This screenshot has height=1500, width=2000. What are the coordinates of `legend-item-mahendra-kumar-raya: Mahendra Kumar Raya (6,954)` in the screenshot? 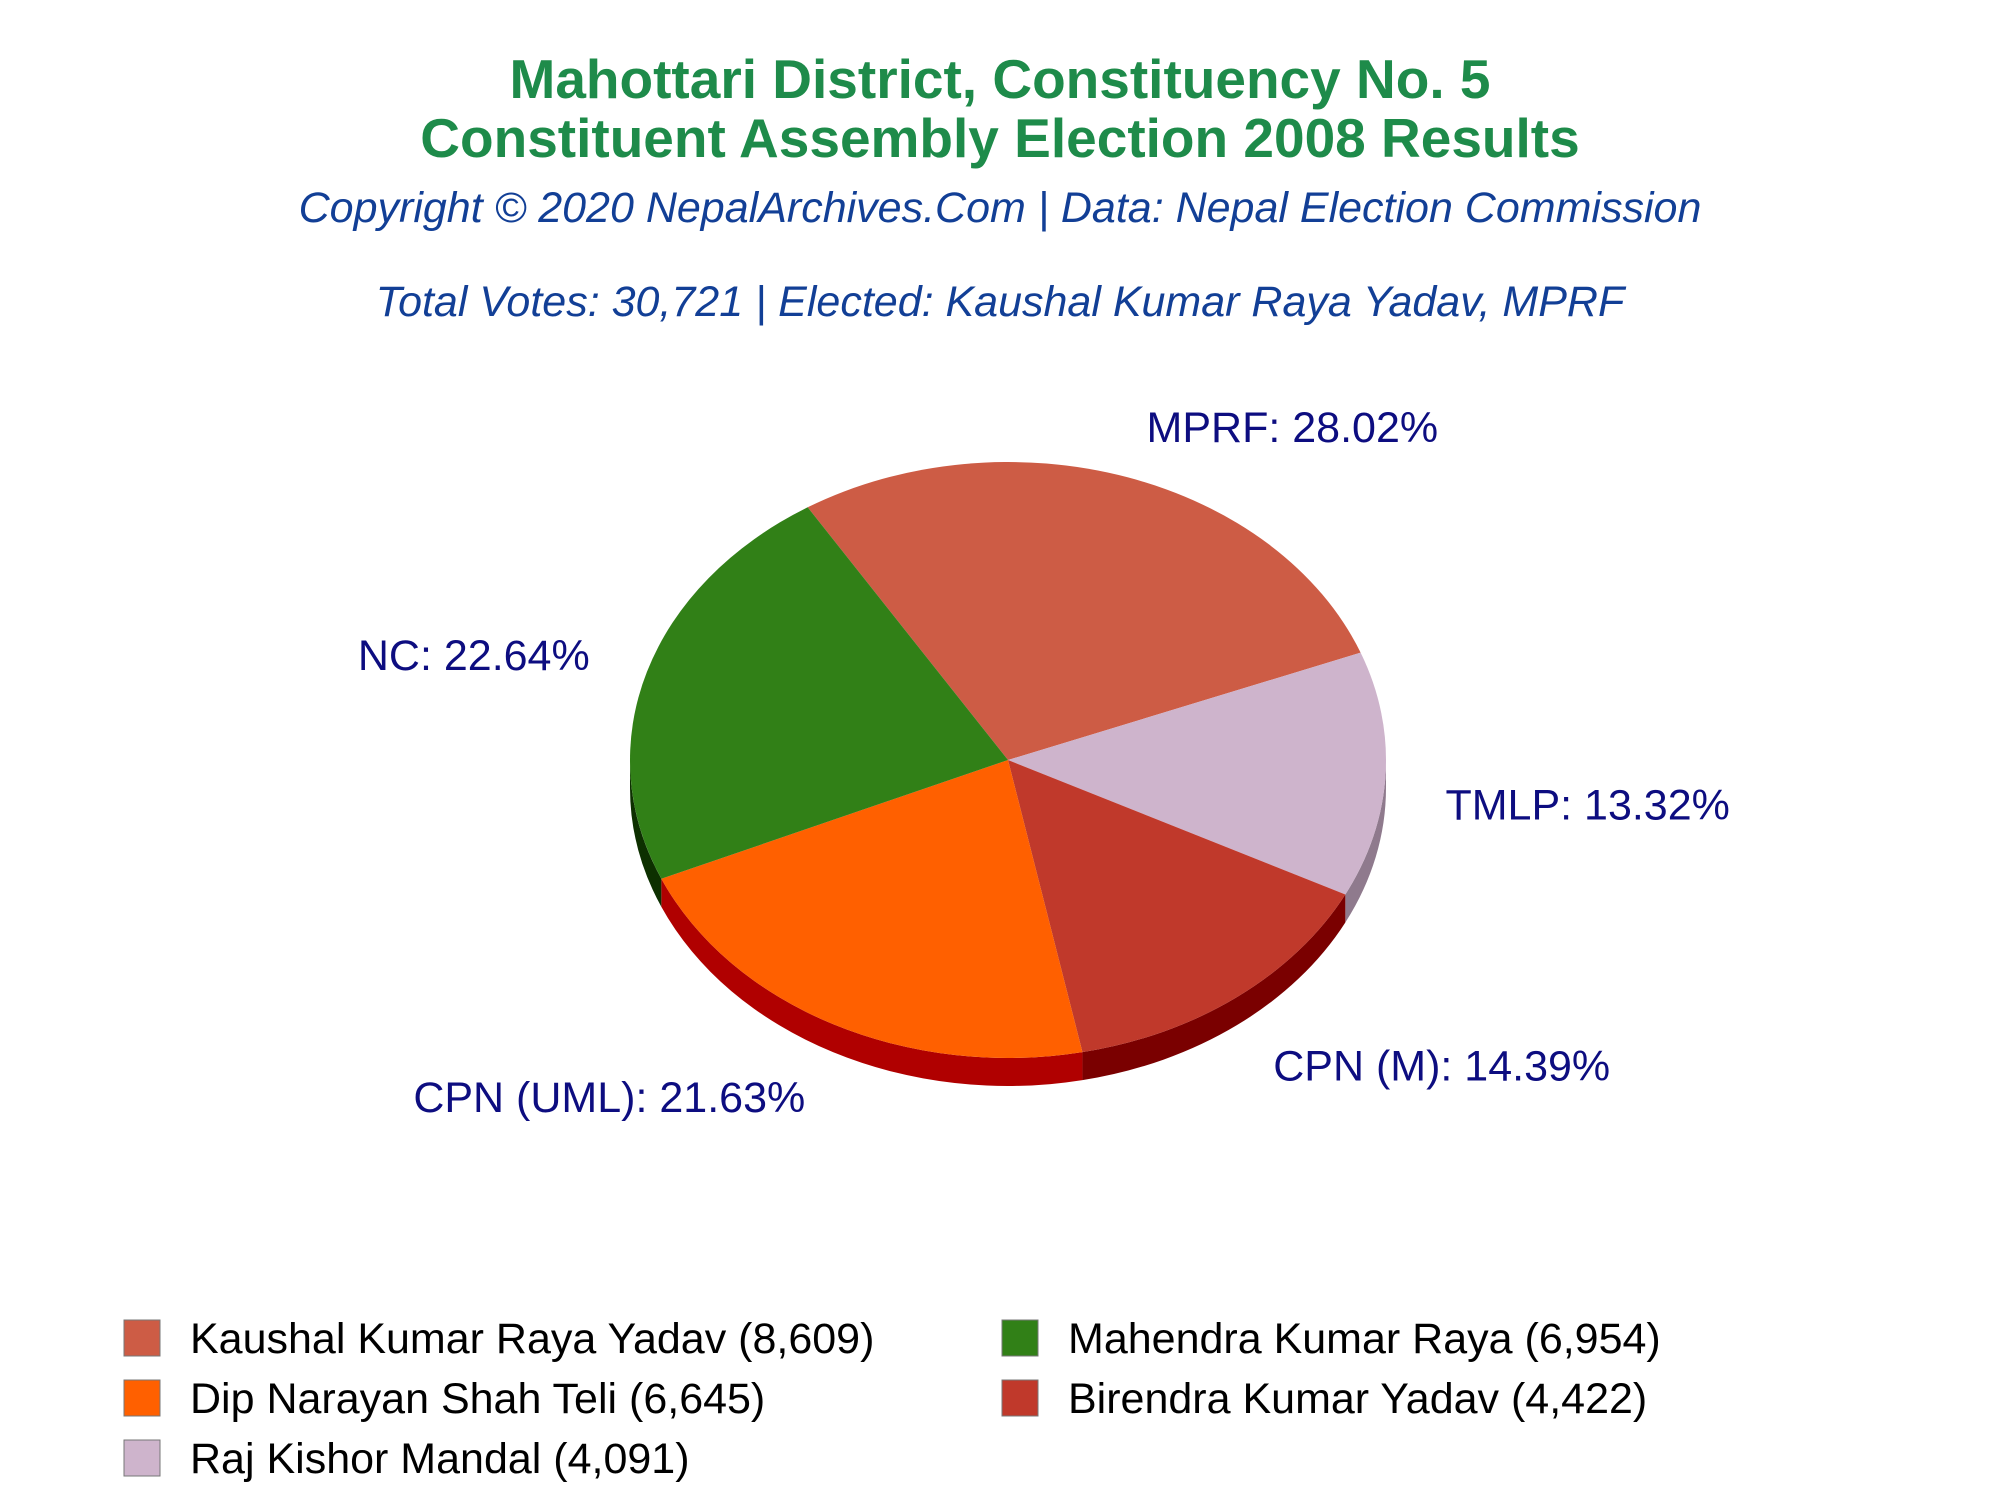 It's located at (1331, 1339).